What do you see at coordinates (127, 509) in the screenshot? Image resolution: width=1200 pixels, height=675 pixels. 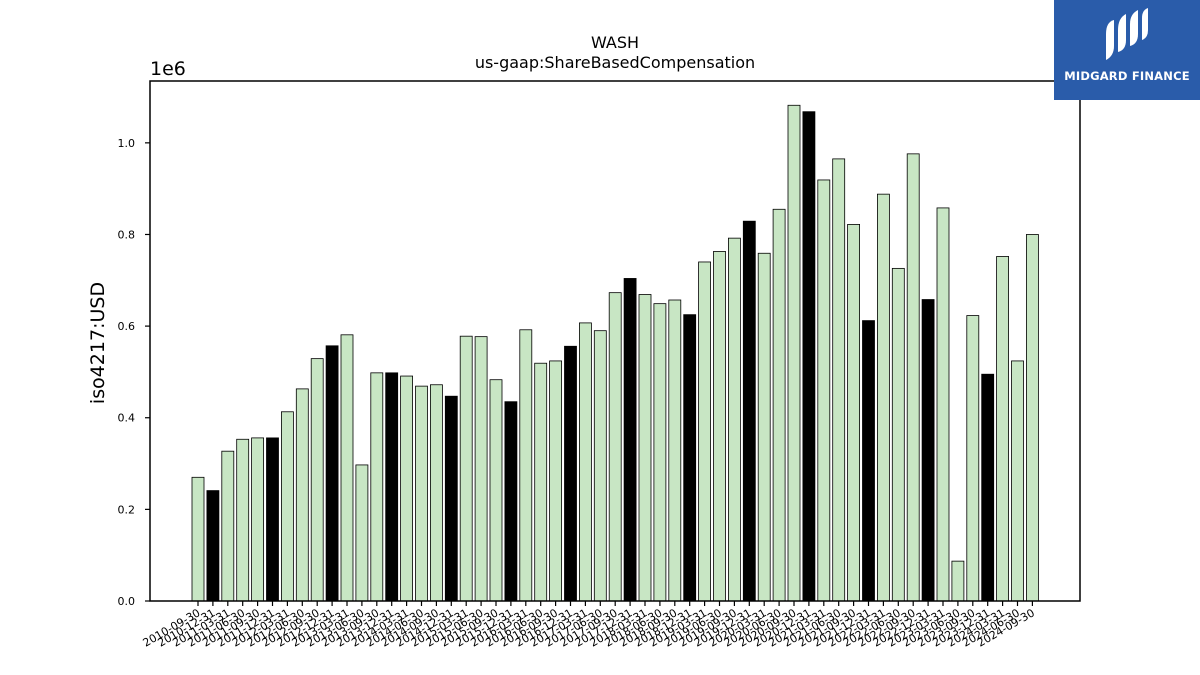 I see `y-tick-label: 0.2` at bounding box center [127, 509].